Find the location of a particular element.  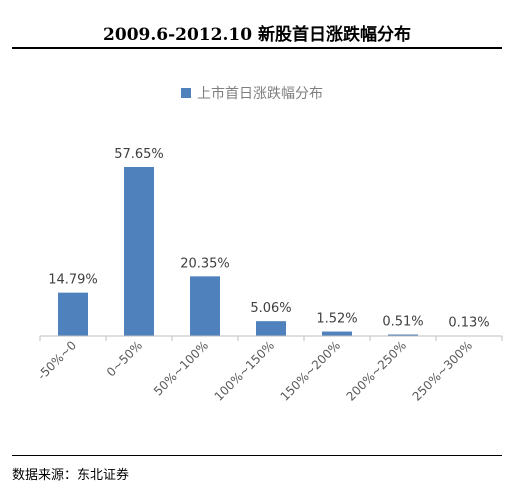

data-label-0~50%: 57.65% is located at coordinates (139, 154).